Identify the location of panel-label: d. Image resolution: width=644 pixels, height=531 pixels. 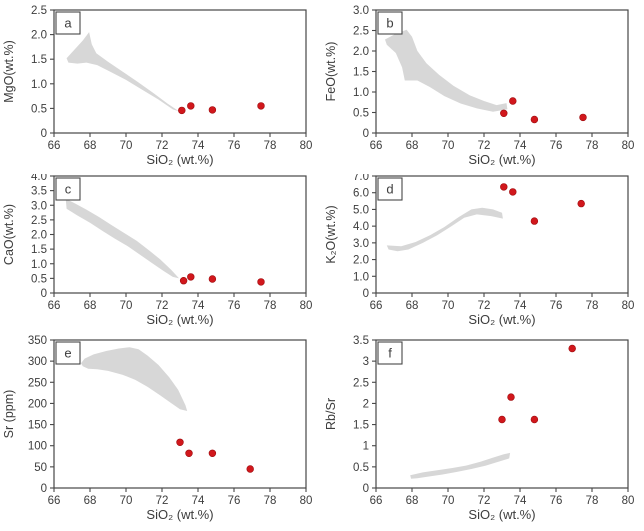
(389, 189).